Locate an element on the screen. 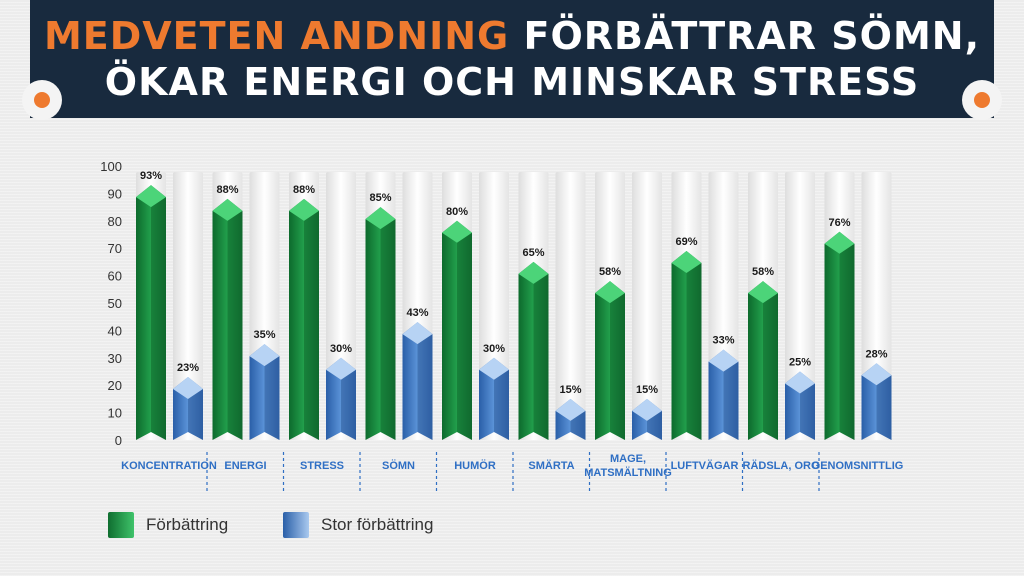 This screenshot has width=1024, height=576. bar-stor-forbattring-genomsnittlig is located at coordinates (876, 401).